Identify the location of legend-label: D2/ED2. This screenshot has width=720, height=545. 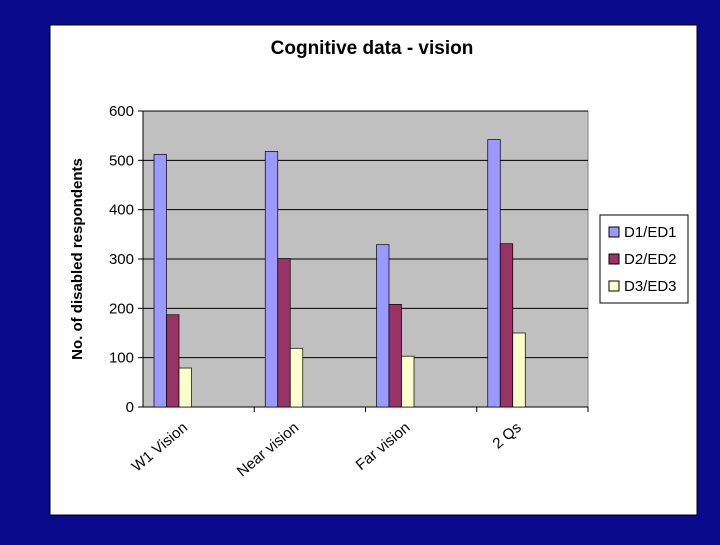
(650, 259).